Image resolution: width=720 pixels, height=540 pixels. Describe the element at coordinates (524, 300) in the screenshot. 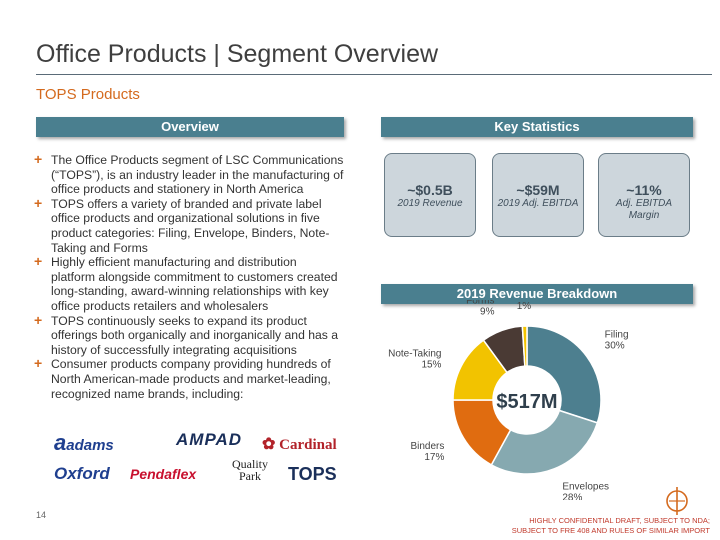

I see `slice-category-label: Other` at that location.